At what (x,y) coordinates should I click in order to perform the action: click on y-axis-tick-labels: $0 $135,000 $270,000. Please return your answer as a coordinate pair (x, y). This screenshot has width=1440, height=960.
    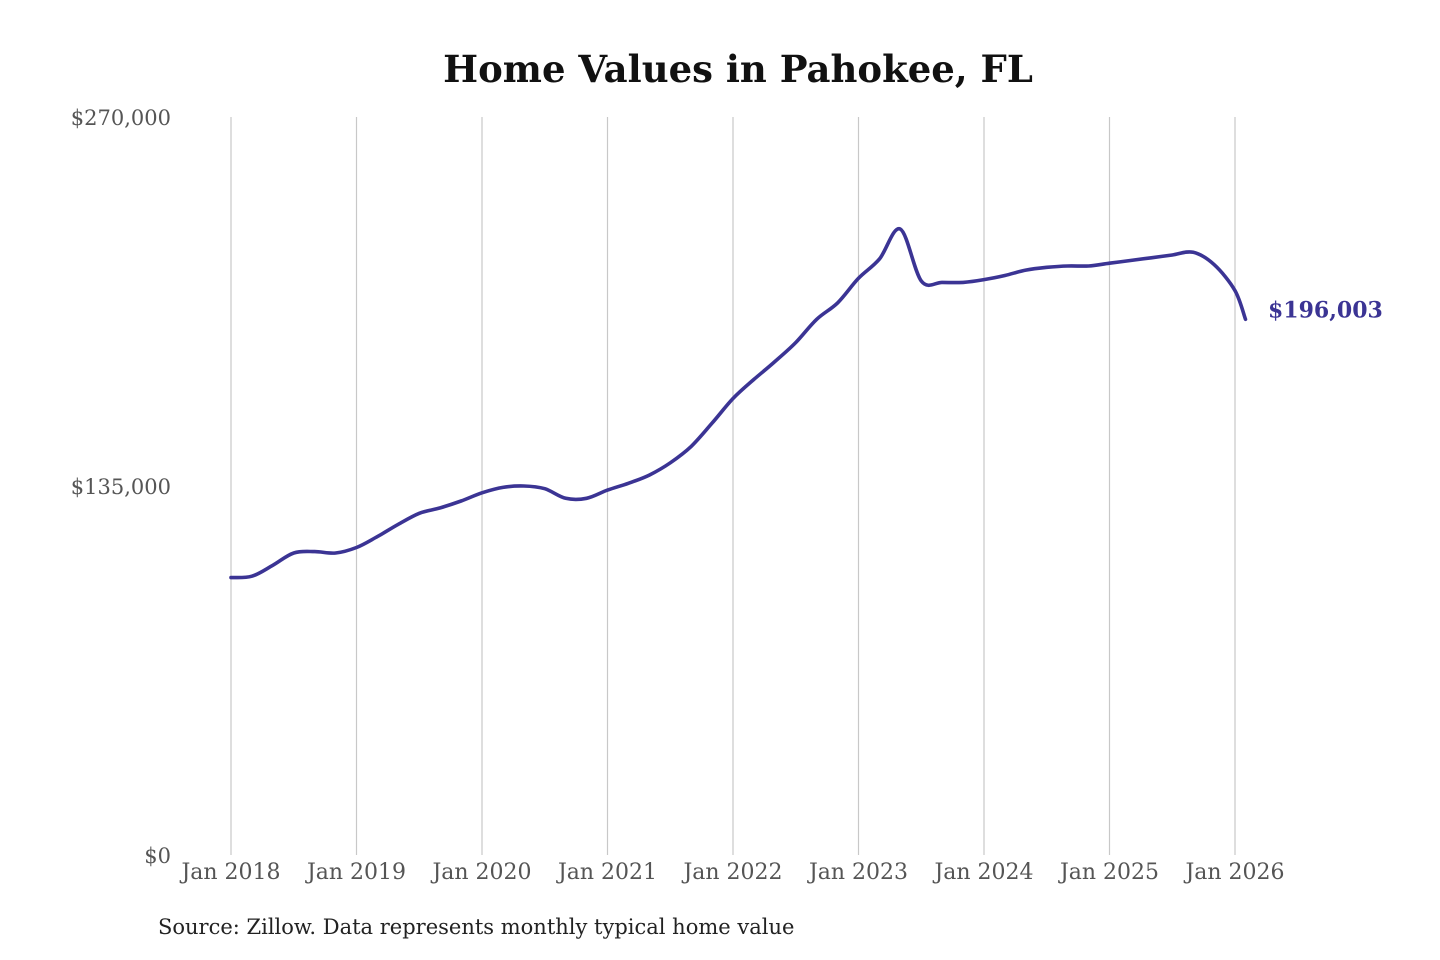
    Looking at the image, I should click on (121, 487).